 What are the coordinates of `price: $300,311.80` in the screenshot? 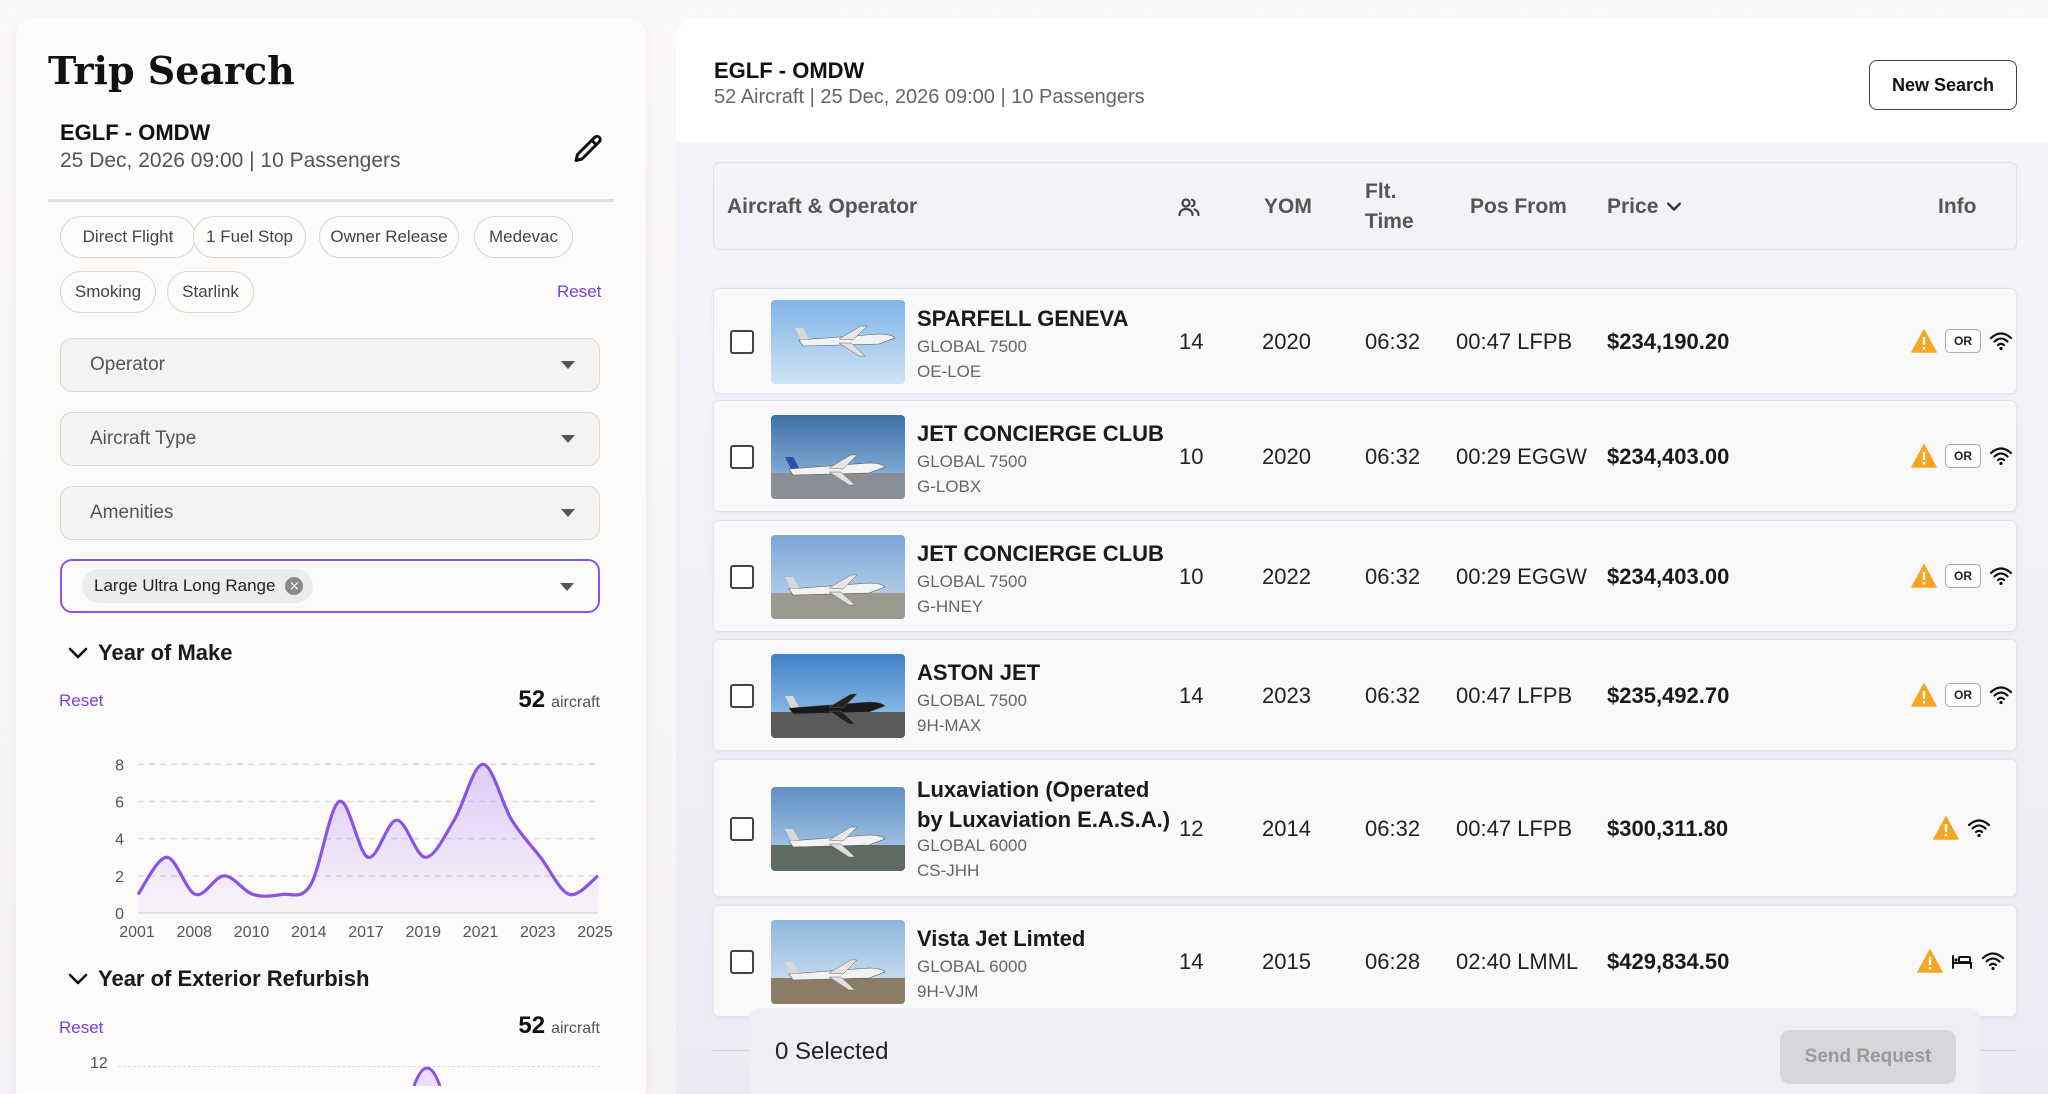 It's located at (1668, 828).